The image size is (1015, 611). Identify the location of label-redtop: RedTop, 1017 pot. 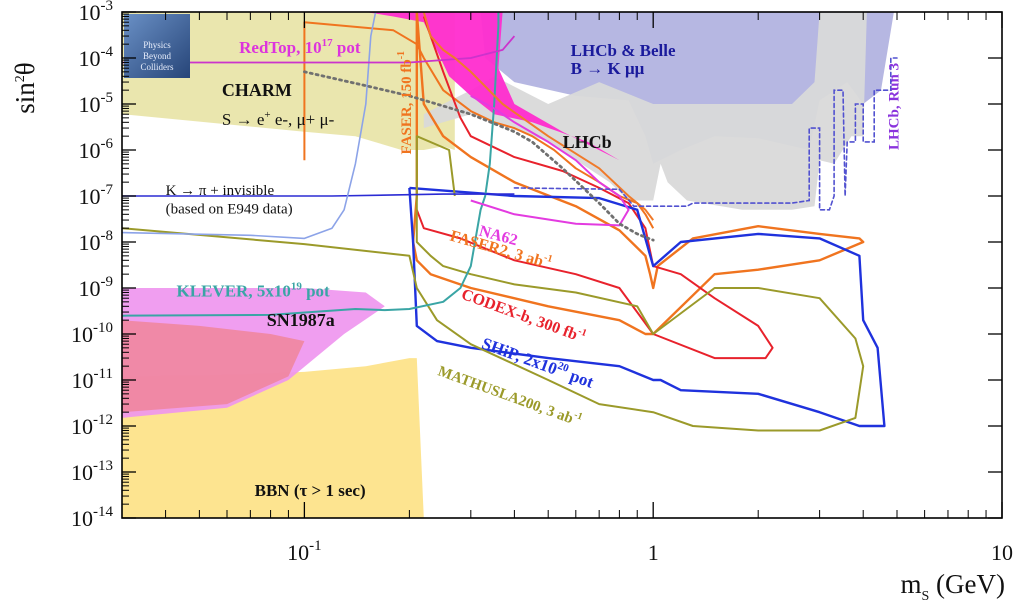
(300, 47).